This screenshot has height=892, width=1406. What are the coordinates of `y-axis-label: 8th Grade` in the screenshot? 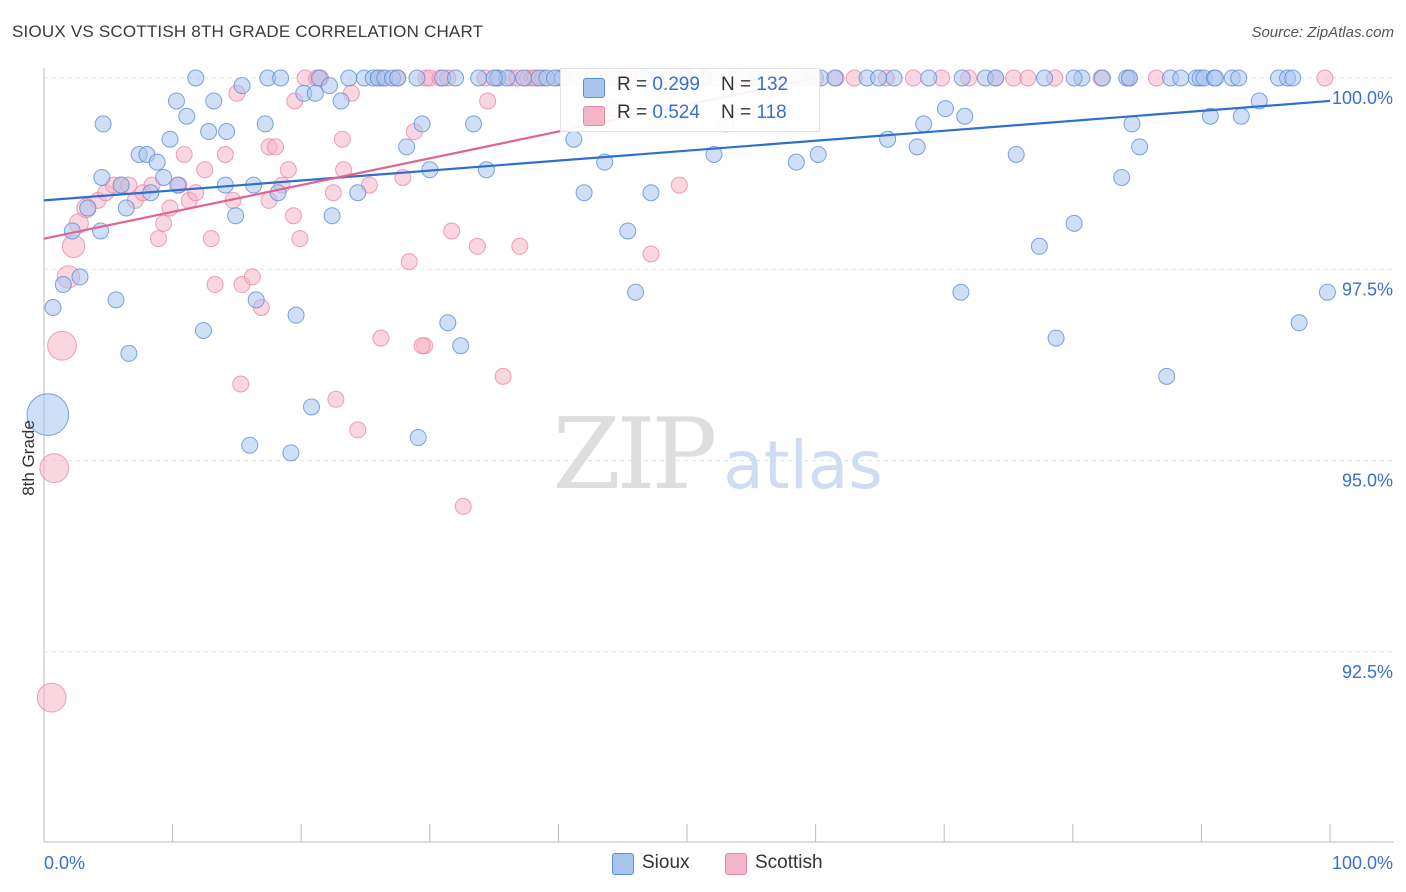 It's located at (28, 458).